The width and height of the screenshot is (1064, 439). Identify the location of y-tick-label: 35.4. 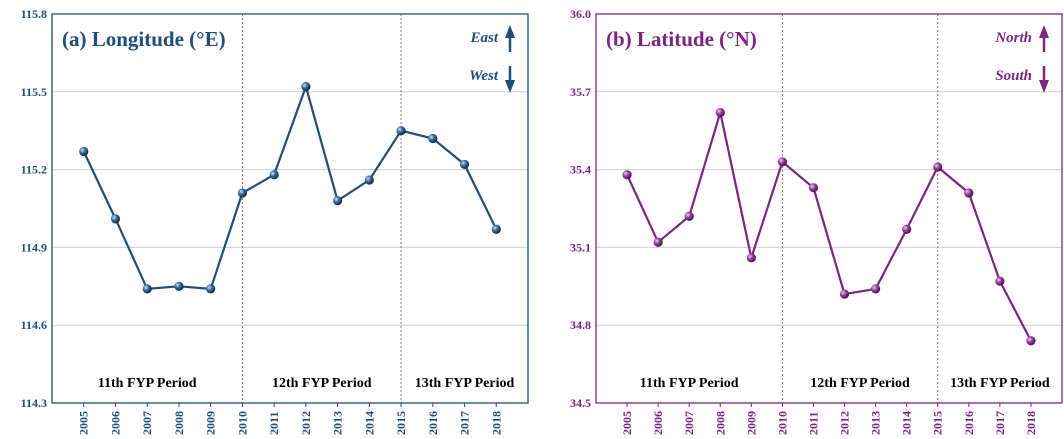
(580, 170).